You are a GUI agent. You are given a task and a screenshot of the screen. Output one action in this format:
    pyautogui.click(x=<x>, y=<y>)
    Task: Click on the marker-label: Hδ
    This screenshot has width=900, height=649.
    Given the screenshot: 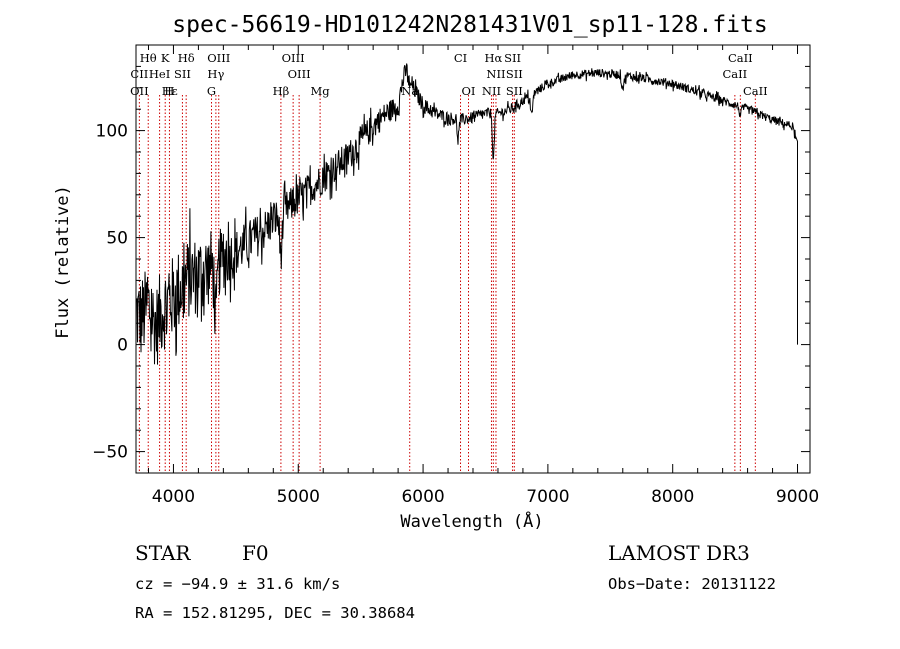 What is the action you would take?
    pyautogui.click(x=186, y=58)
    